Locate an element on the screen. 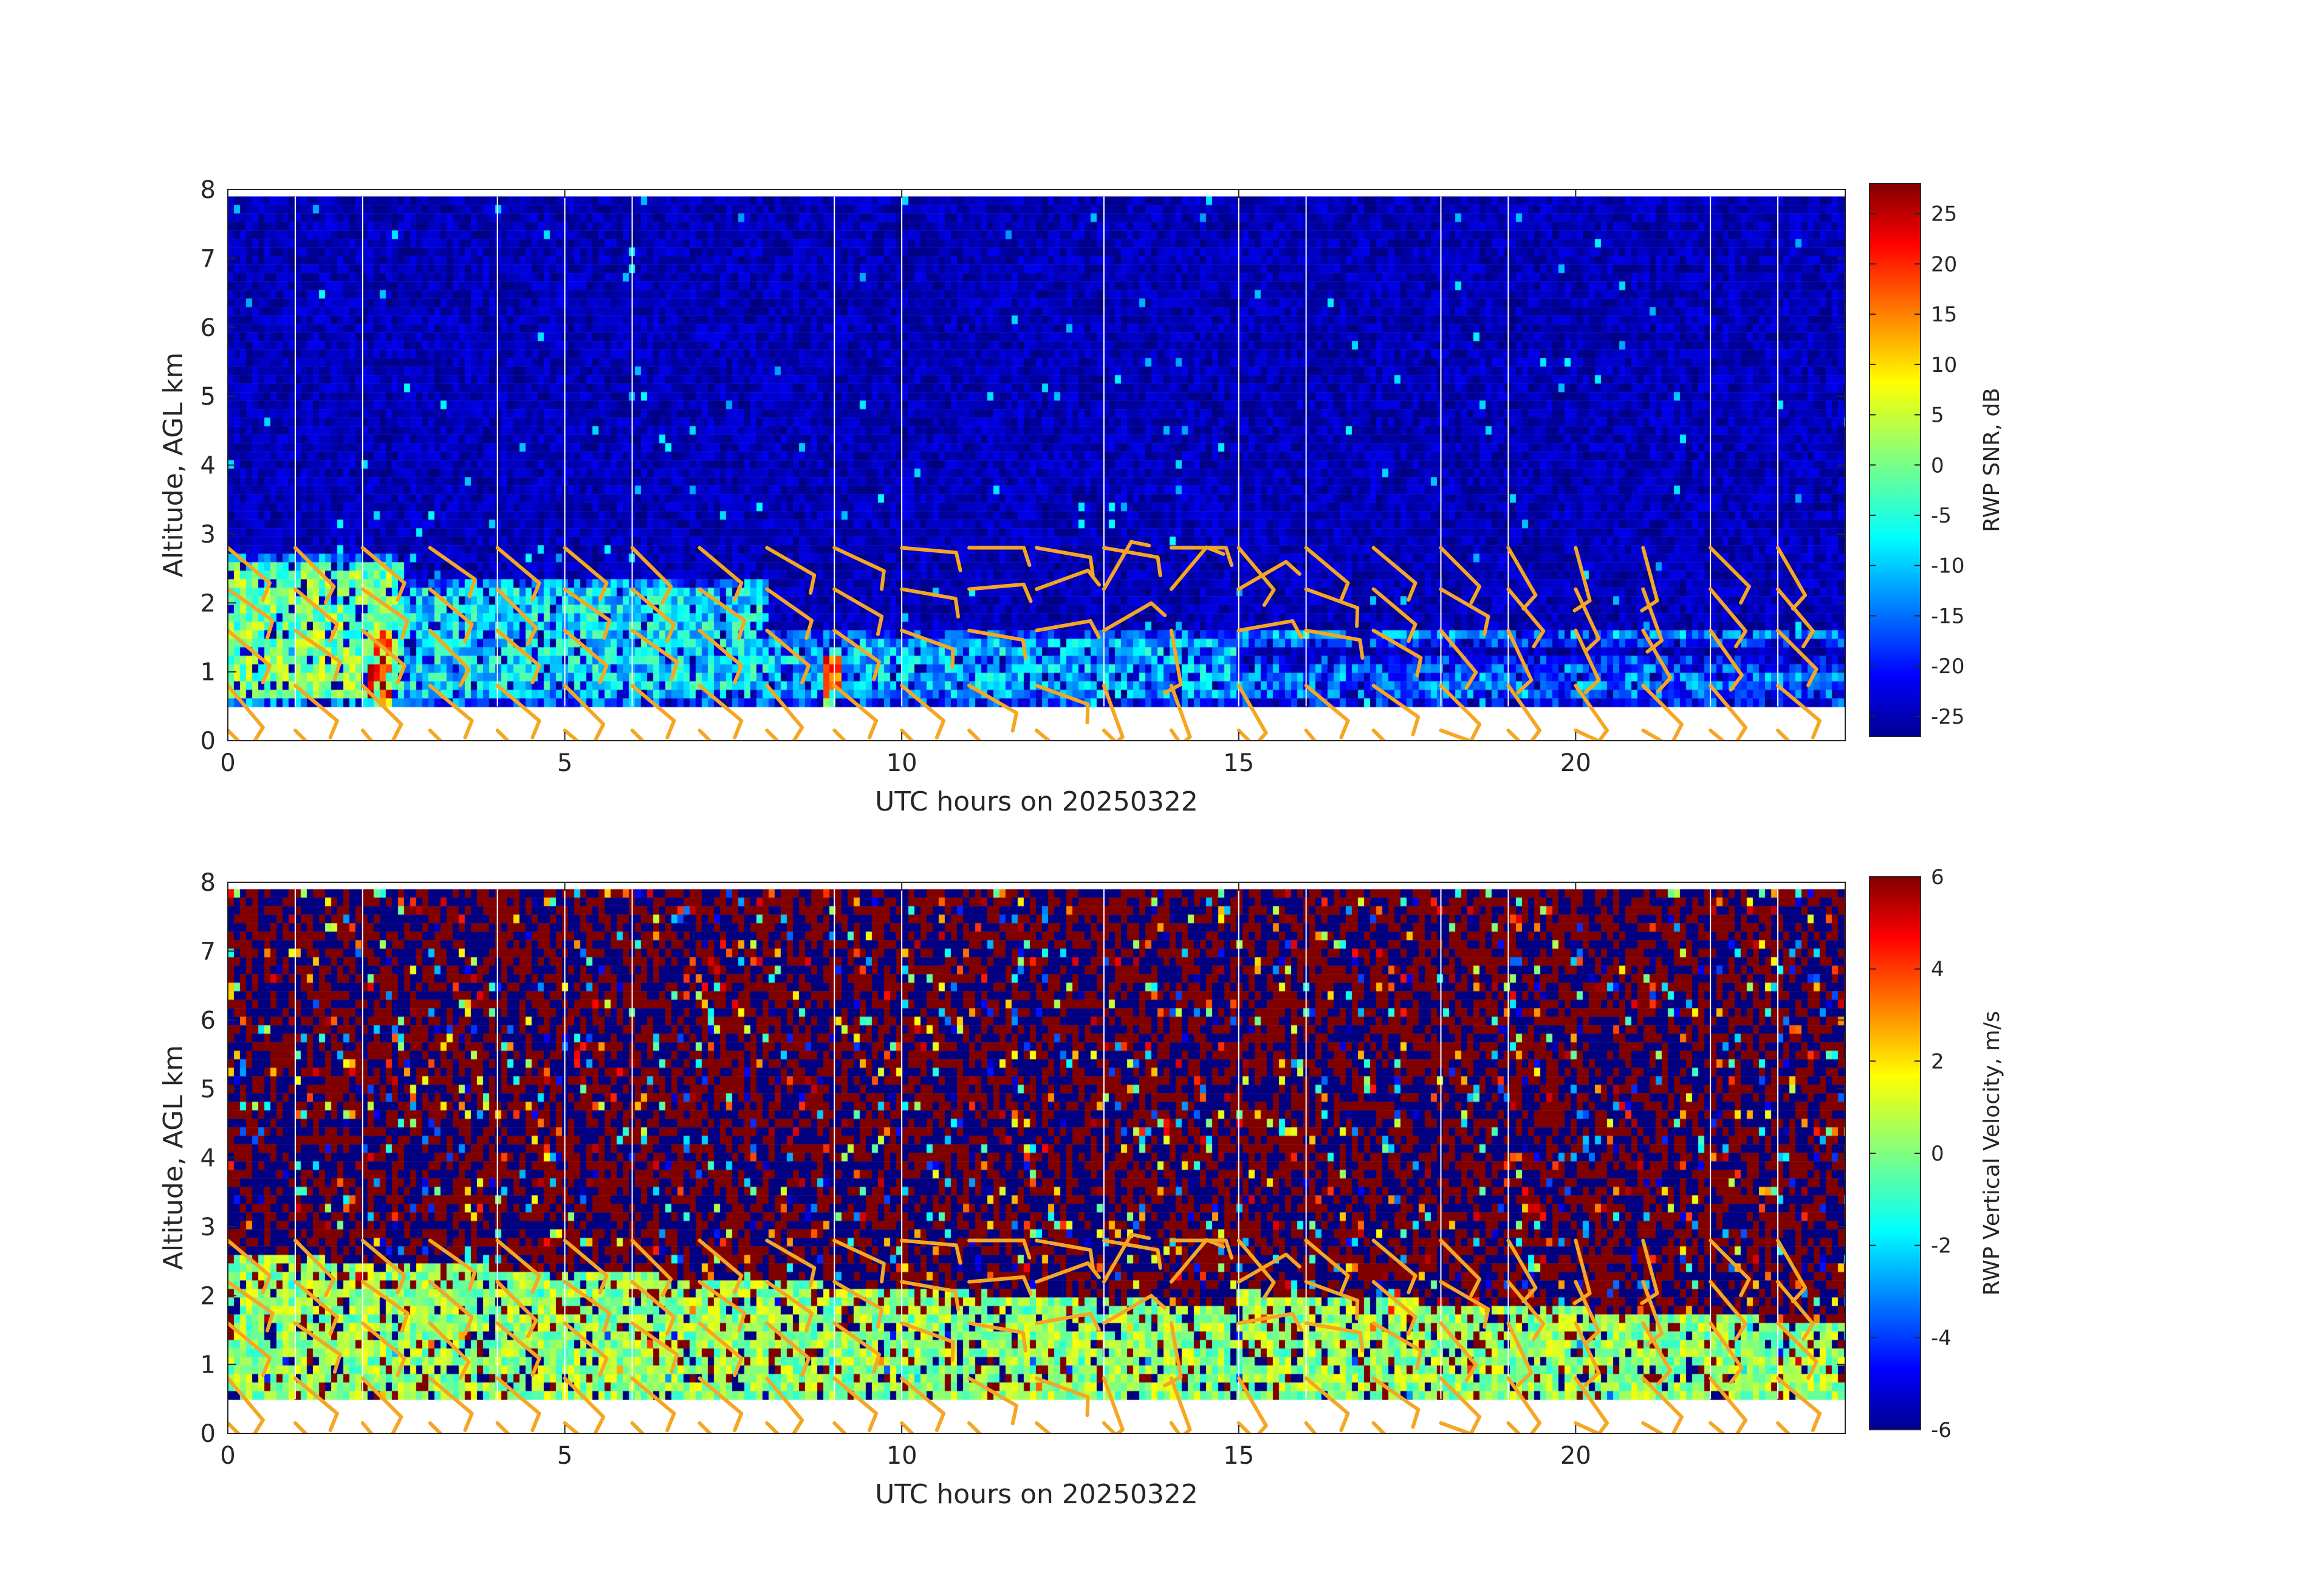  y-tick-label: 7 is located at coordinates (208, 259).